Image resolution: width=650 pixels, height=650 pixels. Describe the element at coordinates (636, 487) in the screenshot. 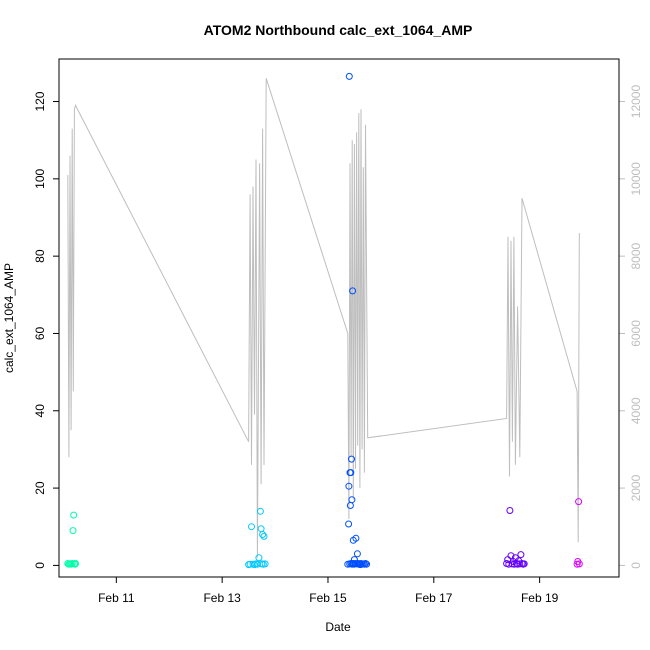

I see `y2-tick-label: 2000` at that location.